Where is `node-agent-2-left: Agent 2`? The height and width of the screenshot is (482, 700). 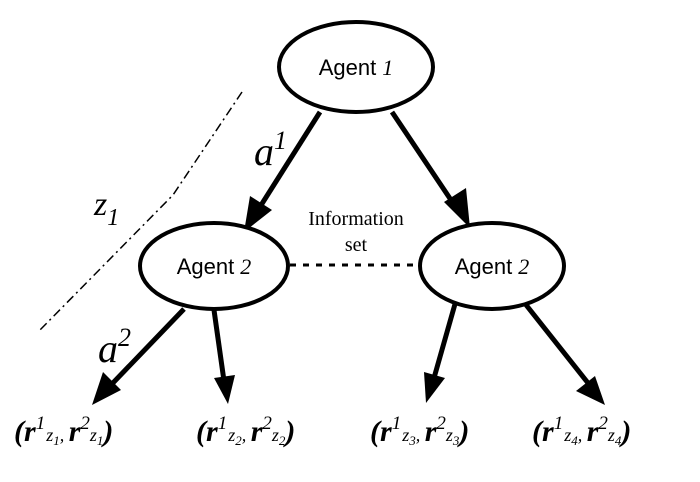
node-agent-2-left: Agent 2 is located at coordinates (214, 266).